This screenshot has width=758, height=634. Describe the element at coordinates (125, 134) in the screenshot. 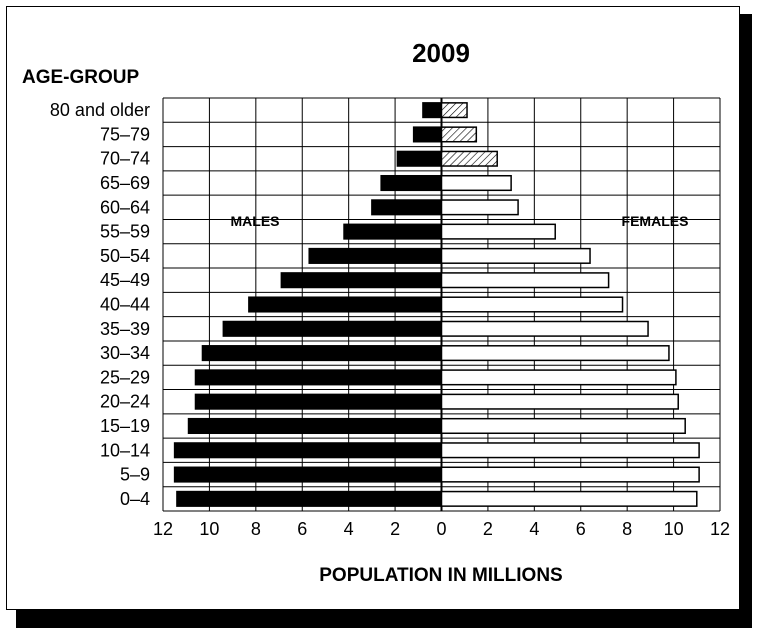

I see `category-label: 75–79` at that location.